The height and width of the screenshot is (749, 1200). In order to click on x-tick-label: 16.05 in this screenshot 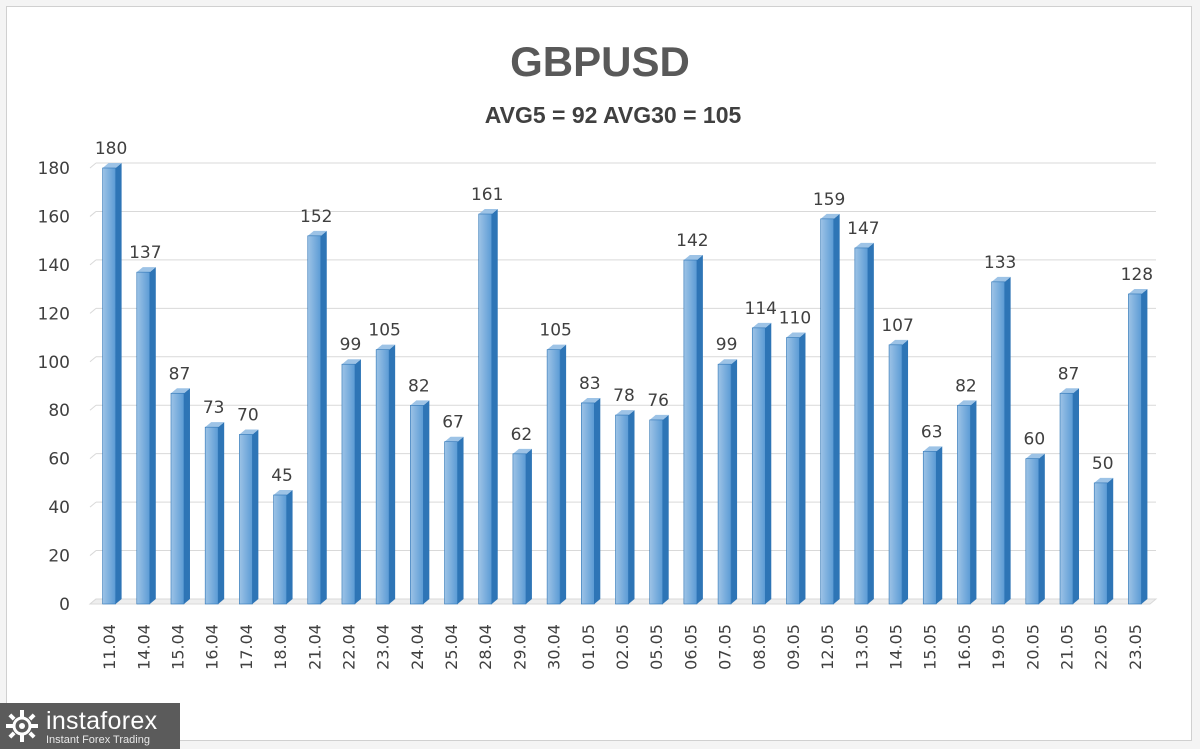, I will do `click(964, 647)`.